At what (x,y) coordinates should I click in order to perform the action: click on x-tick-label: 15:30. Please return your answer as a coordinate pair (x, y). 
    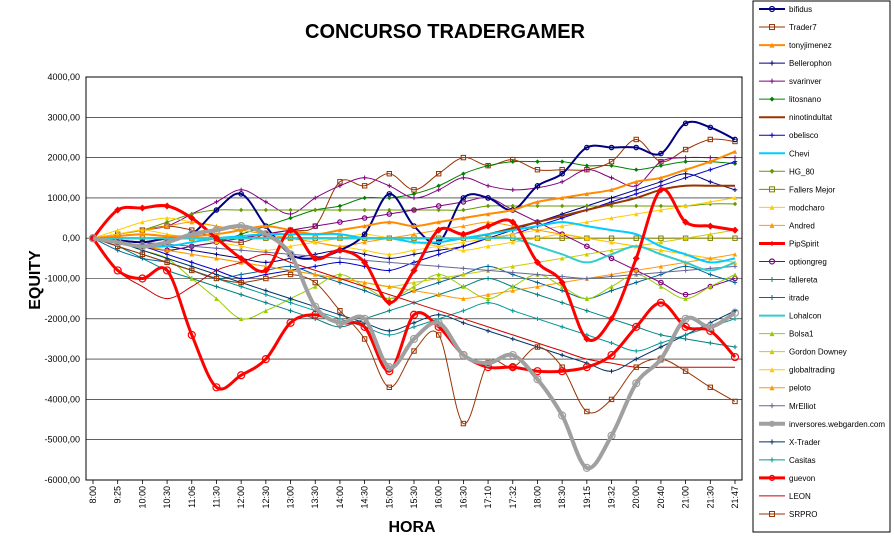
    Looking at the image, I should click on (414, 497).